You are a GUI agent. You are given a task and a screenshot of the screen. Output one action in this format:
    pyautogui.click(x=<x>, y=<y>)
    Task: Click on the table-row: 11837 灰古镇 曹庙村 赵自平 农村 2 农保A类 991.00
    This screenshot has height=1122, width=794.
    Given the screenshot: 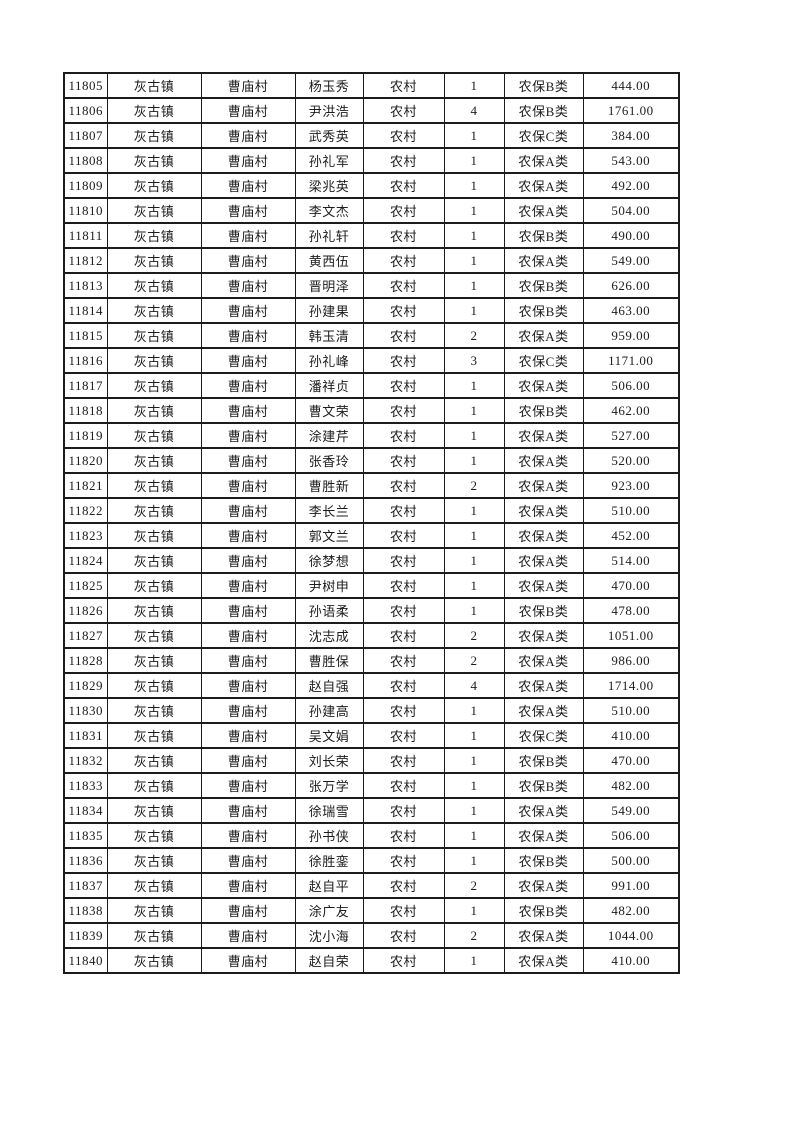 What is the action you would take?
    pyautogui.click(x=371, y=885)
    